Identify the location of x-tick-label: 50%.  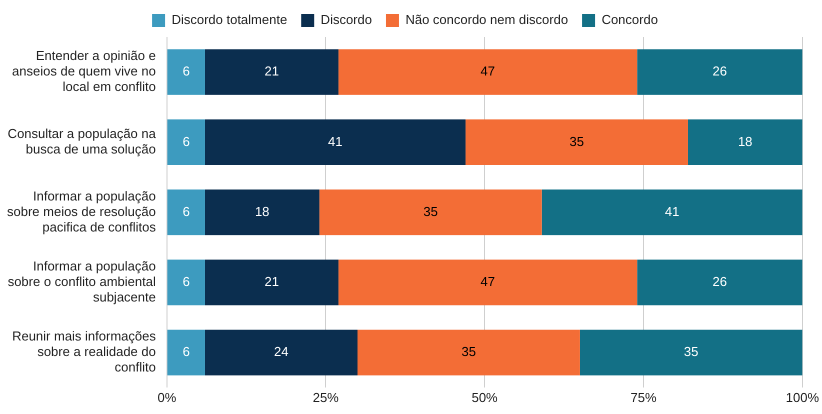
(485, 397).